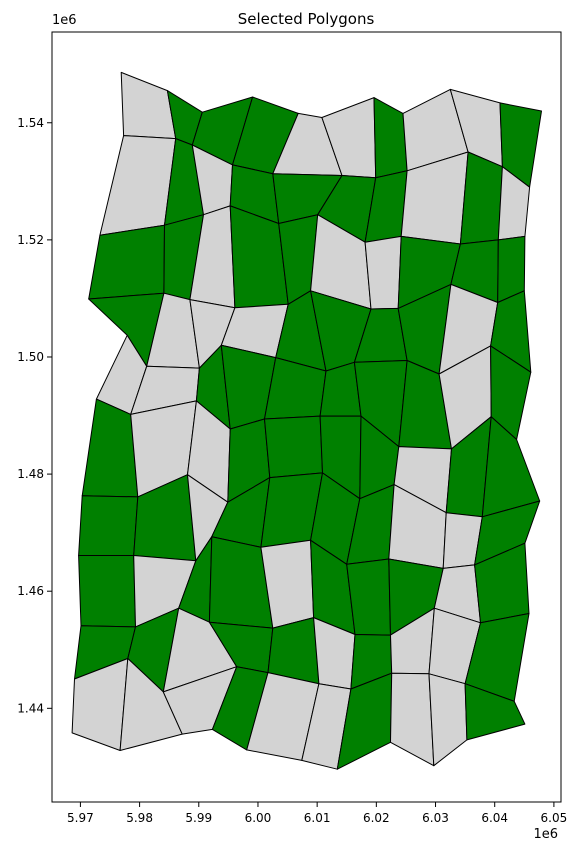  Describe the element at coordinates (80, 818) in the screenshot. I see `x-tick-label: 5.97` at that location.